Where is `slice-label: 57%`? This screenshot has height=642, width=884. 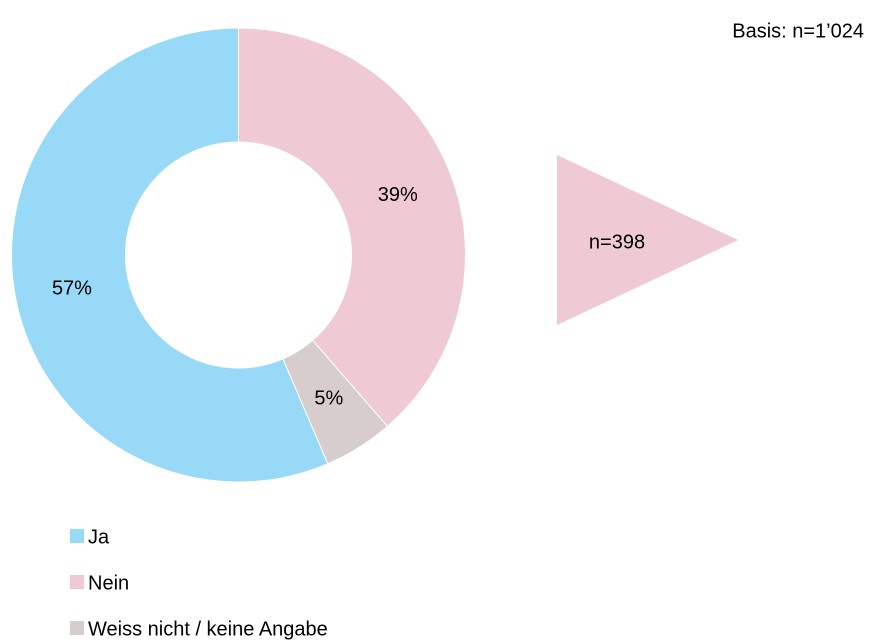
slice-label: 57% is located at coordinates (72, 288).